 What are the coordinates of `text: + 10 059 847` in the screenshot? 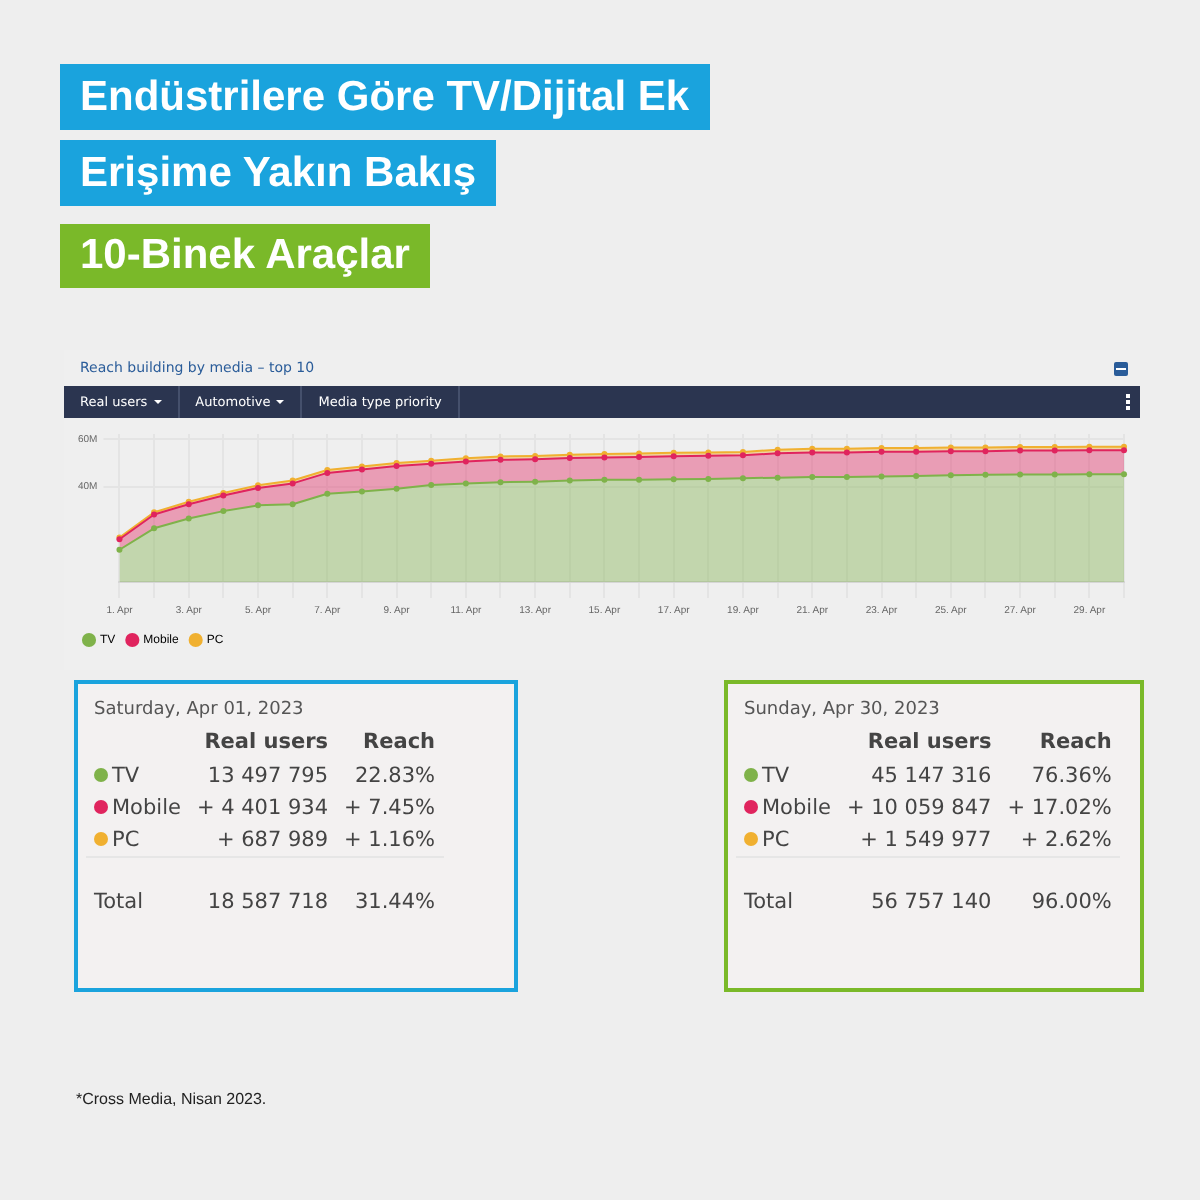 It's located at (919, 809).